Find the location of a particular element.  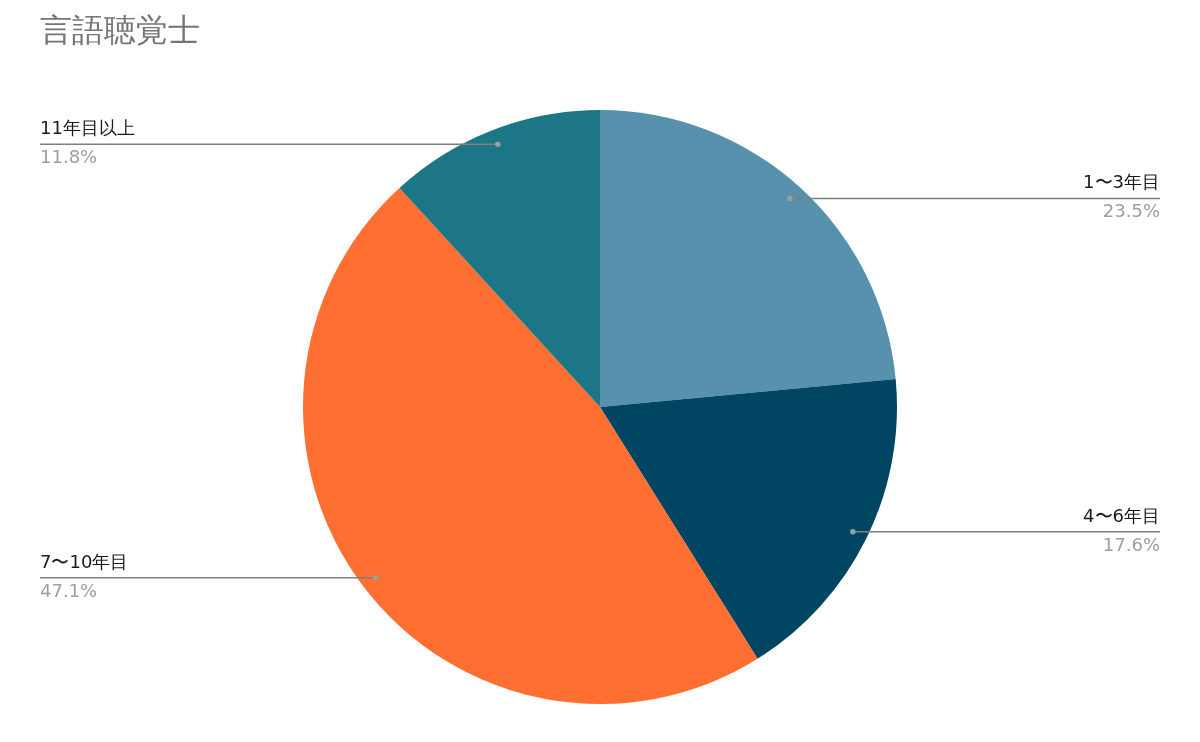

chart-title: 言語聴覚士 is located at coordinates (120, 30).